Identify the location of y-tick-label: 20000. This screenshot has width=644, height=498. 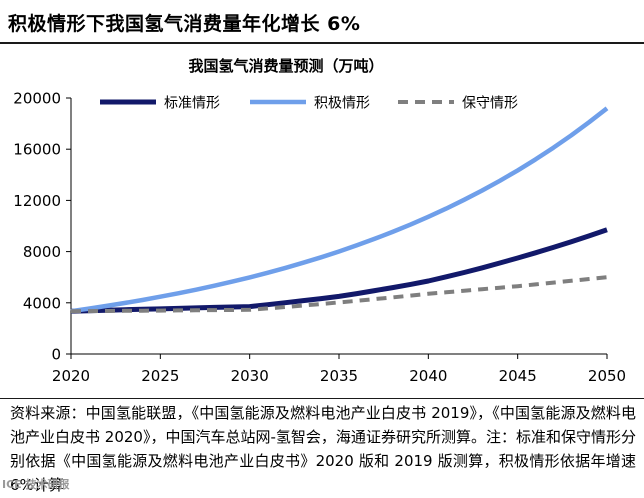
(37, 99).